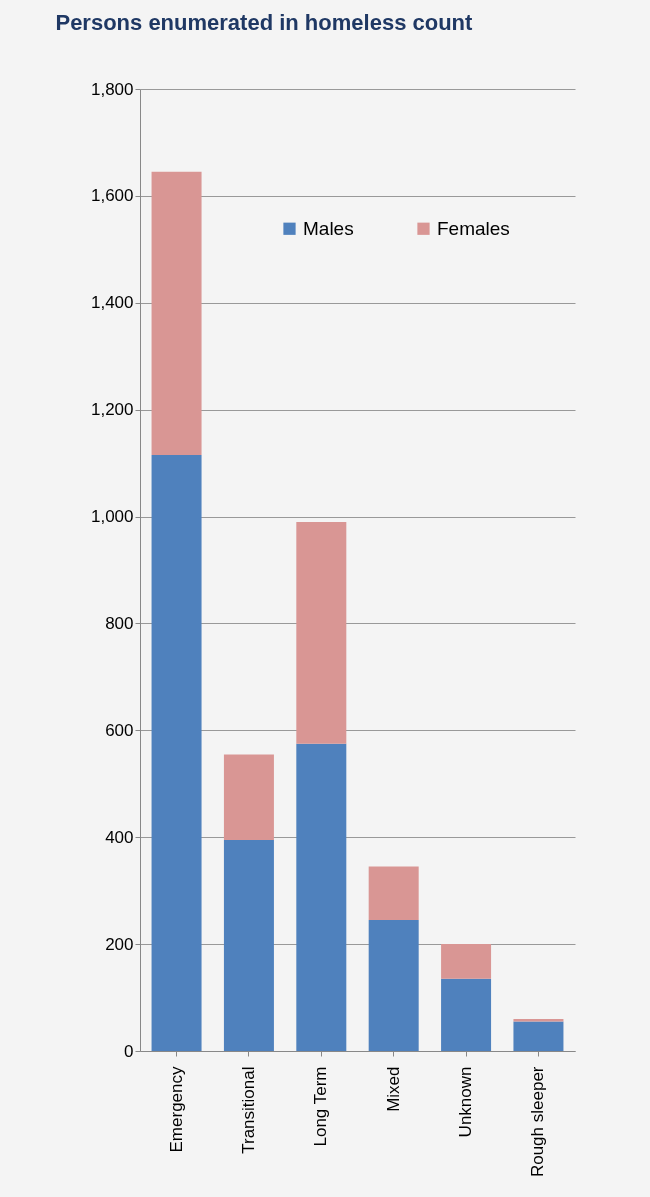 This screenshot has height=1197, width=650. What do you see at coordinates (248, 1110) in the screenshot?
I see `x-tick-label: Transitional` at bounding box center [248, 1110].